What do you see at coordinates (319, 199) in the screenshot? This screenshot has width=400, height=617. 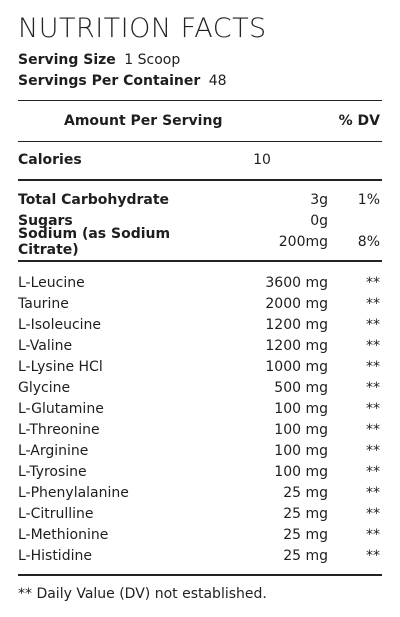 I see `macro-amount: 3g` at bounding box center [319, 199].